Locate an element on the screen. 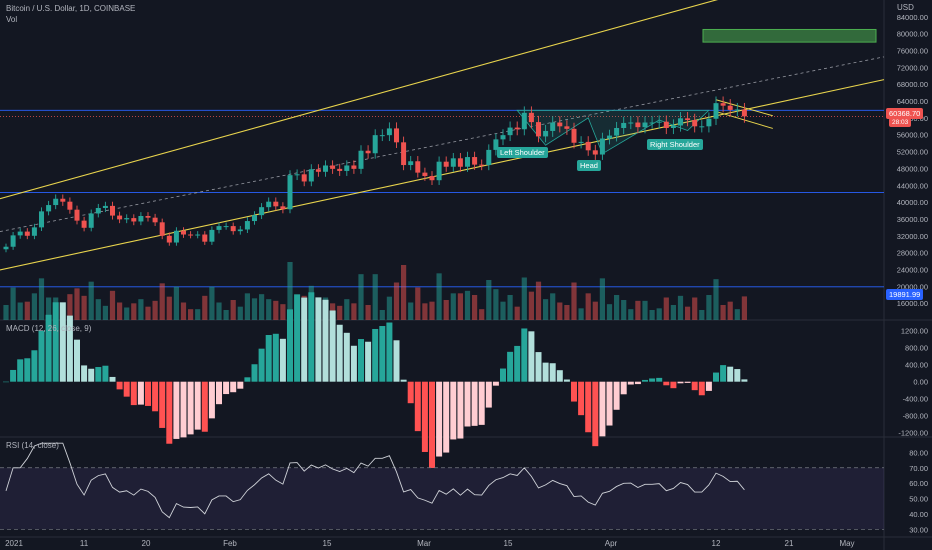 The image size is (932, 550). head-and-shoulders-pattern is located at coordinates (613, 132).